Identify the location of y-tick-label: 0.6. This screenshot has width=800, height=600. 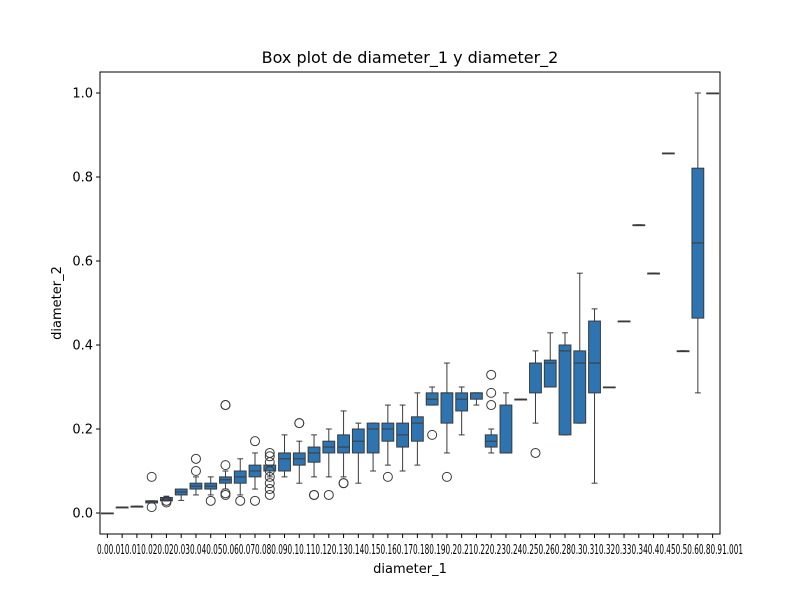
(82, 262).